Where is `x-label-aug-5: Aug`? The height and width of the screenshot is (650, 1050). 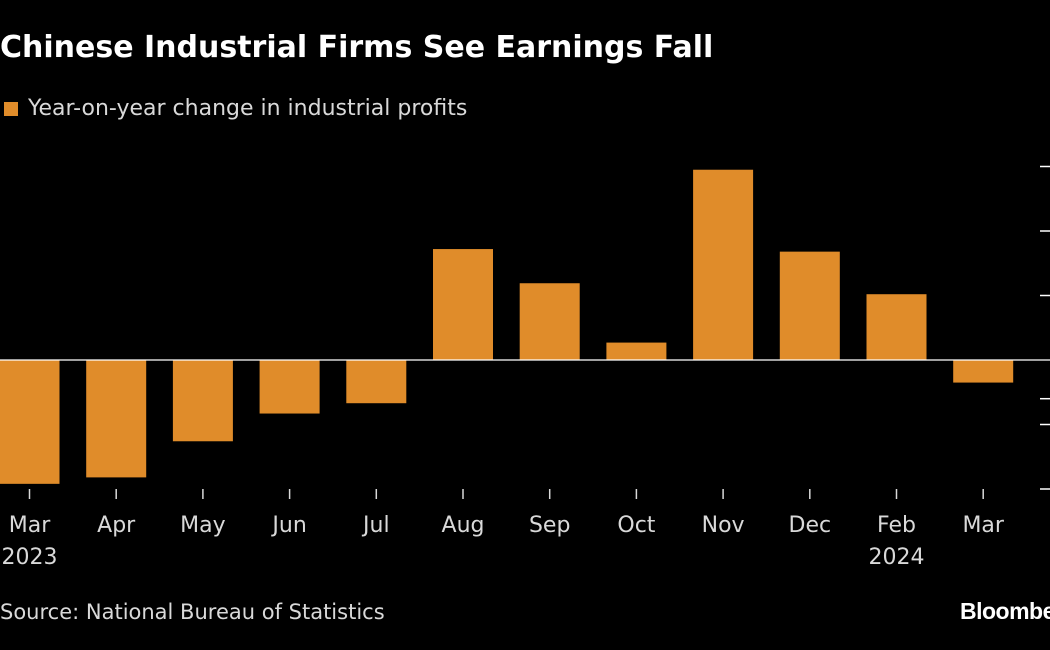 x-label-aug-5: Aug is located at coordinates (463, 525).